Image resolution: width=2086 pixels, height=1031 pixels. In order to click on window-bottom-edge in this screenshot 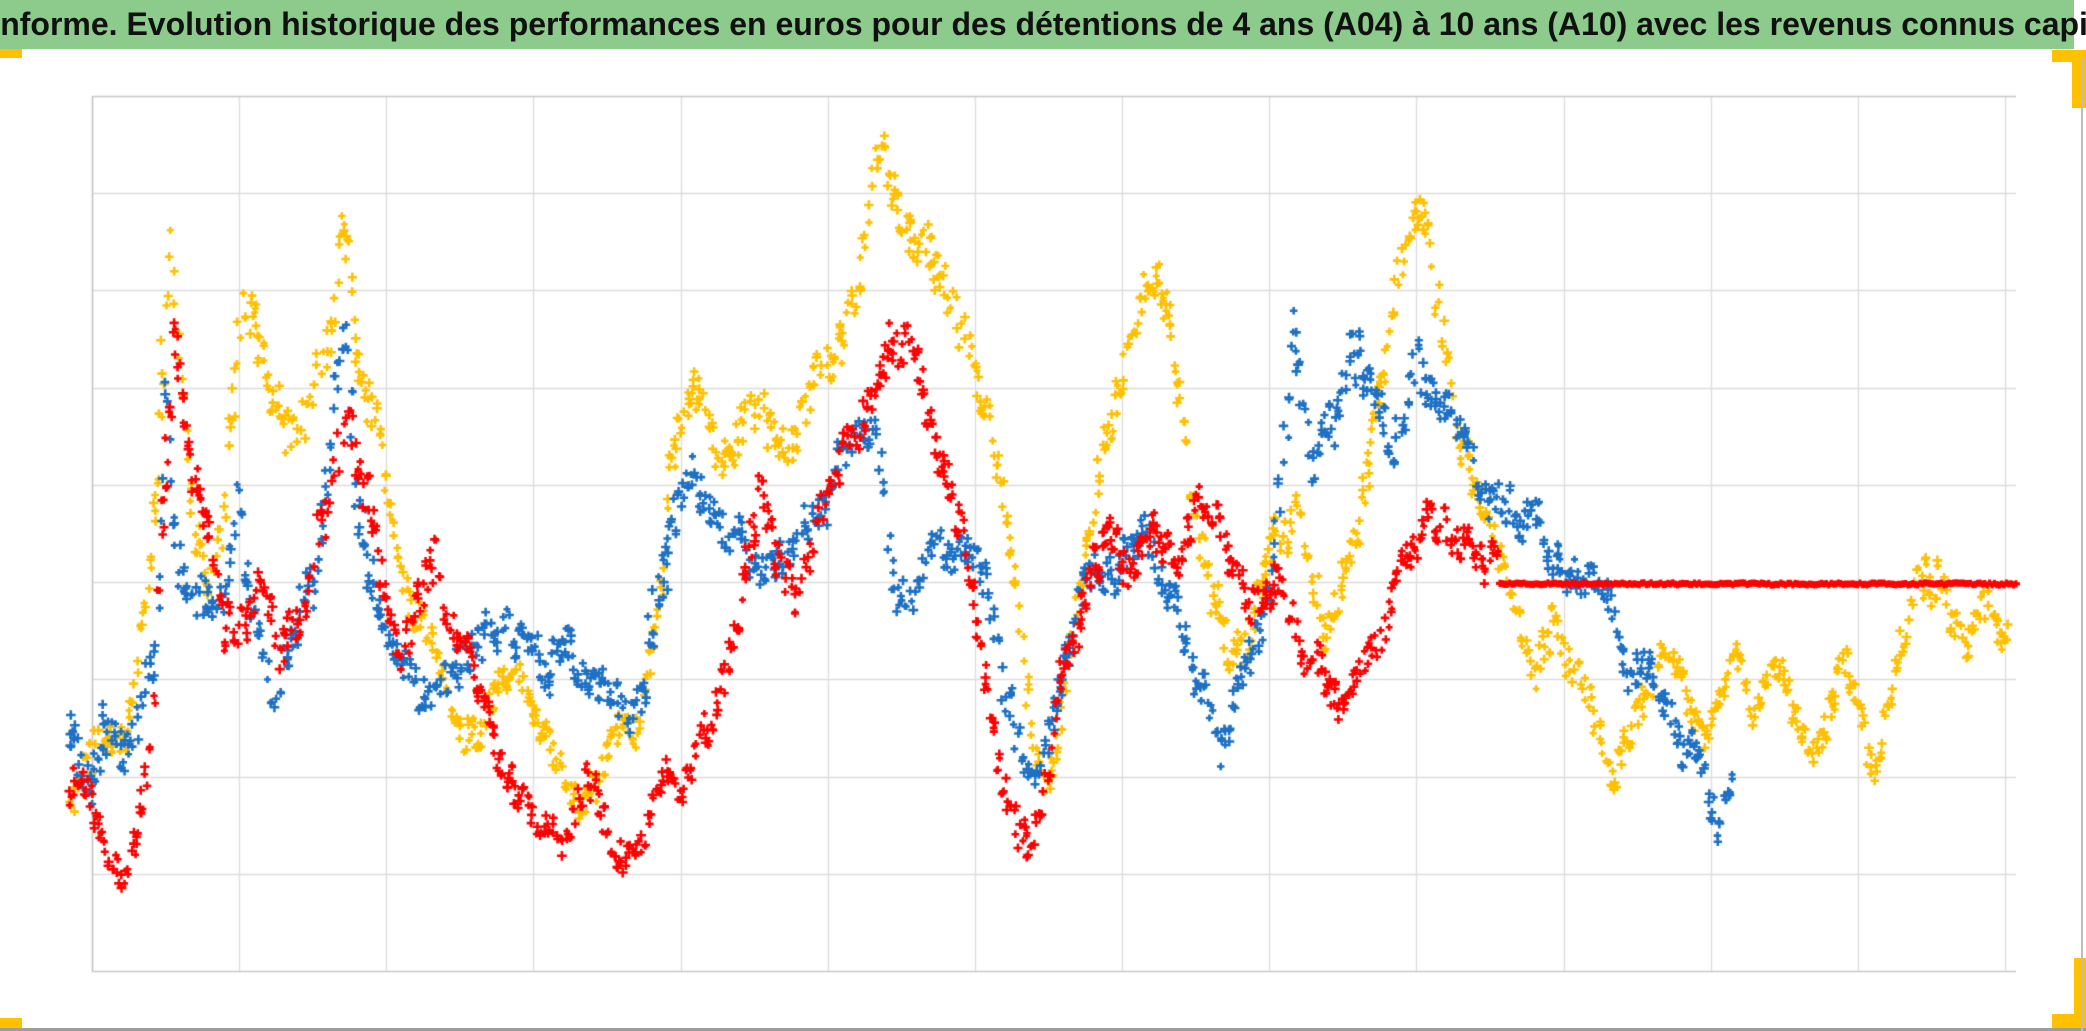, I will do `click(1043, 1029)`.